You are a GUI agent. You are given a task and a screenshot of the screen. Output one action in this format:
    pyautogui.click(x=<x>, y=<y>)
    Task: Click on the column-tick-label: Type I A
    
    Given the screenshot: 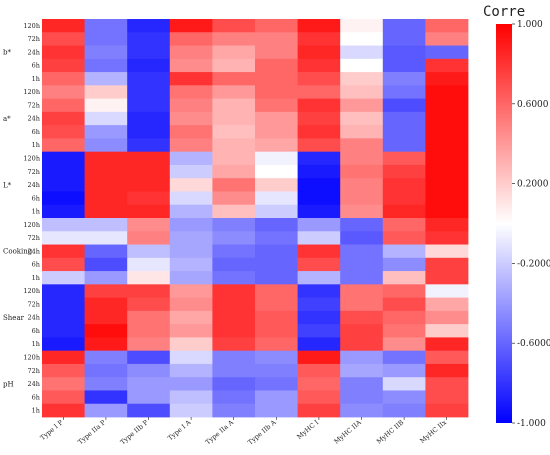 What is the action you would take?
    pyautogui.click(x=179, y=430)
    